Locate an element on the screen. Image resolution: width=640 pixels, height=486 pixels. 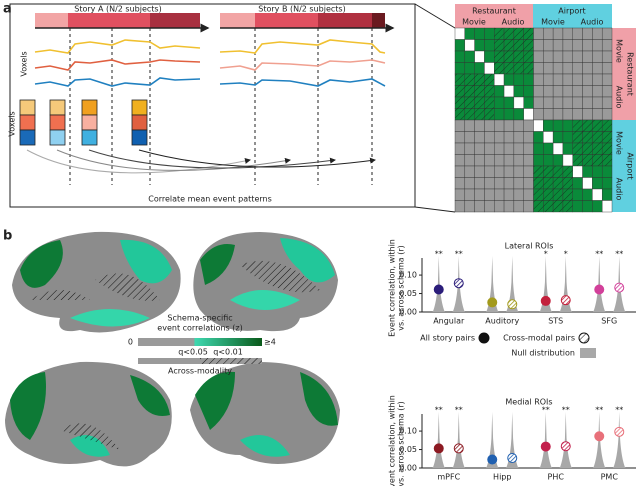
hatch-label: Across-modality is located at coordinates (200, 371).